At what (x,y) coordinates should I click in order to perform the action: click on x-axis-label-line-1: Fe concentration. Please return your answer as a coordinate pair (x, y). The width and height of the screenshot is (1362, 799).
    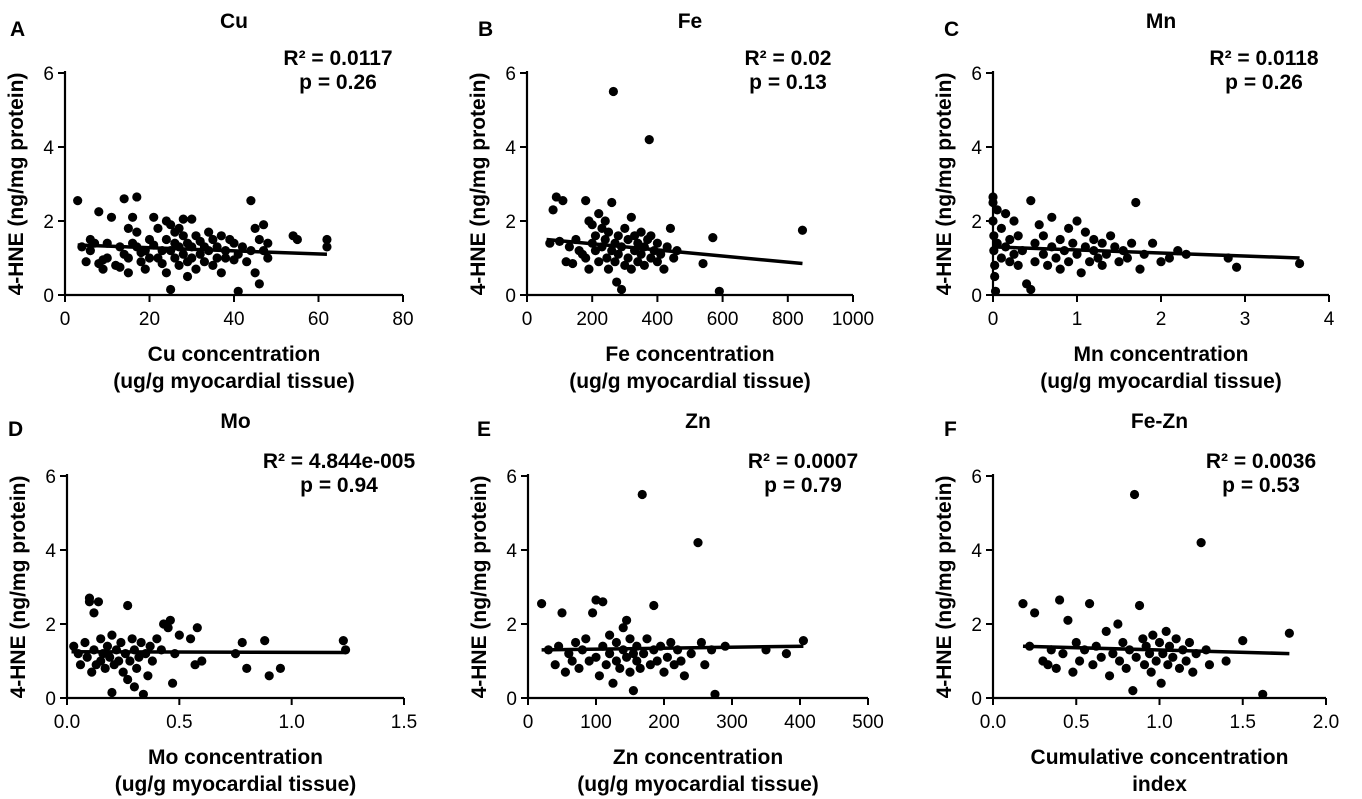
    Looking at the image, I should click on (689, 354).